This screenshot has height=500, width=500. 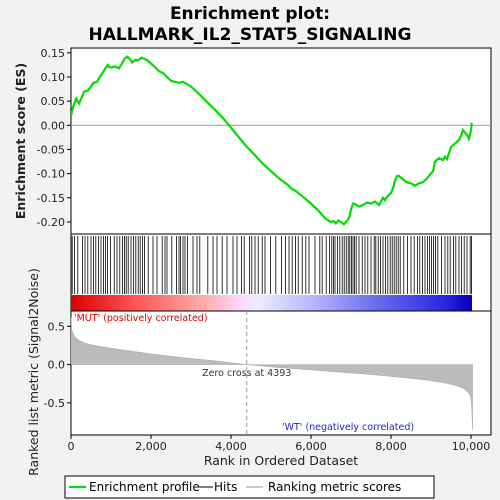 What do you see at coordinates (471, 446) in the screenshot?
I see `x-tick-label: 10,000` at bounding box center [471, 446].